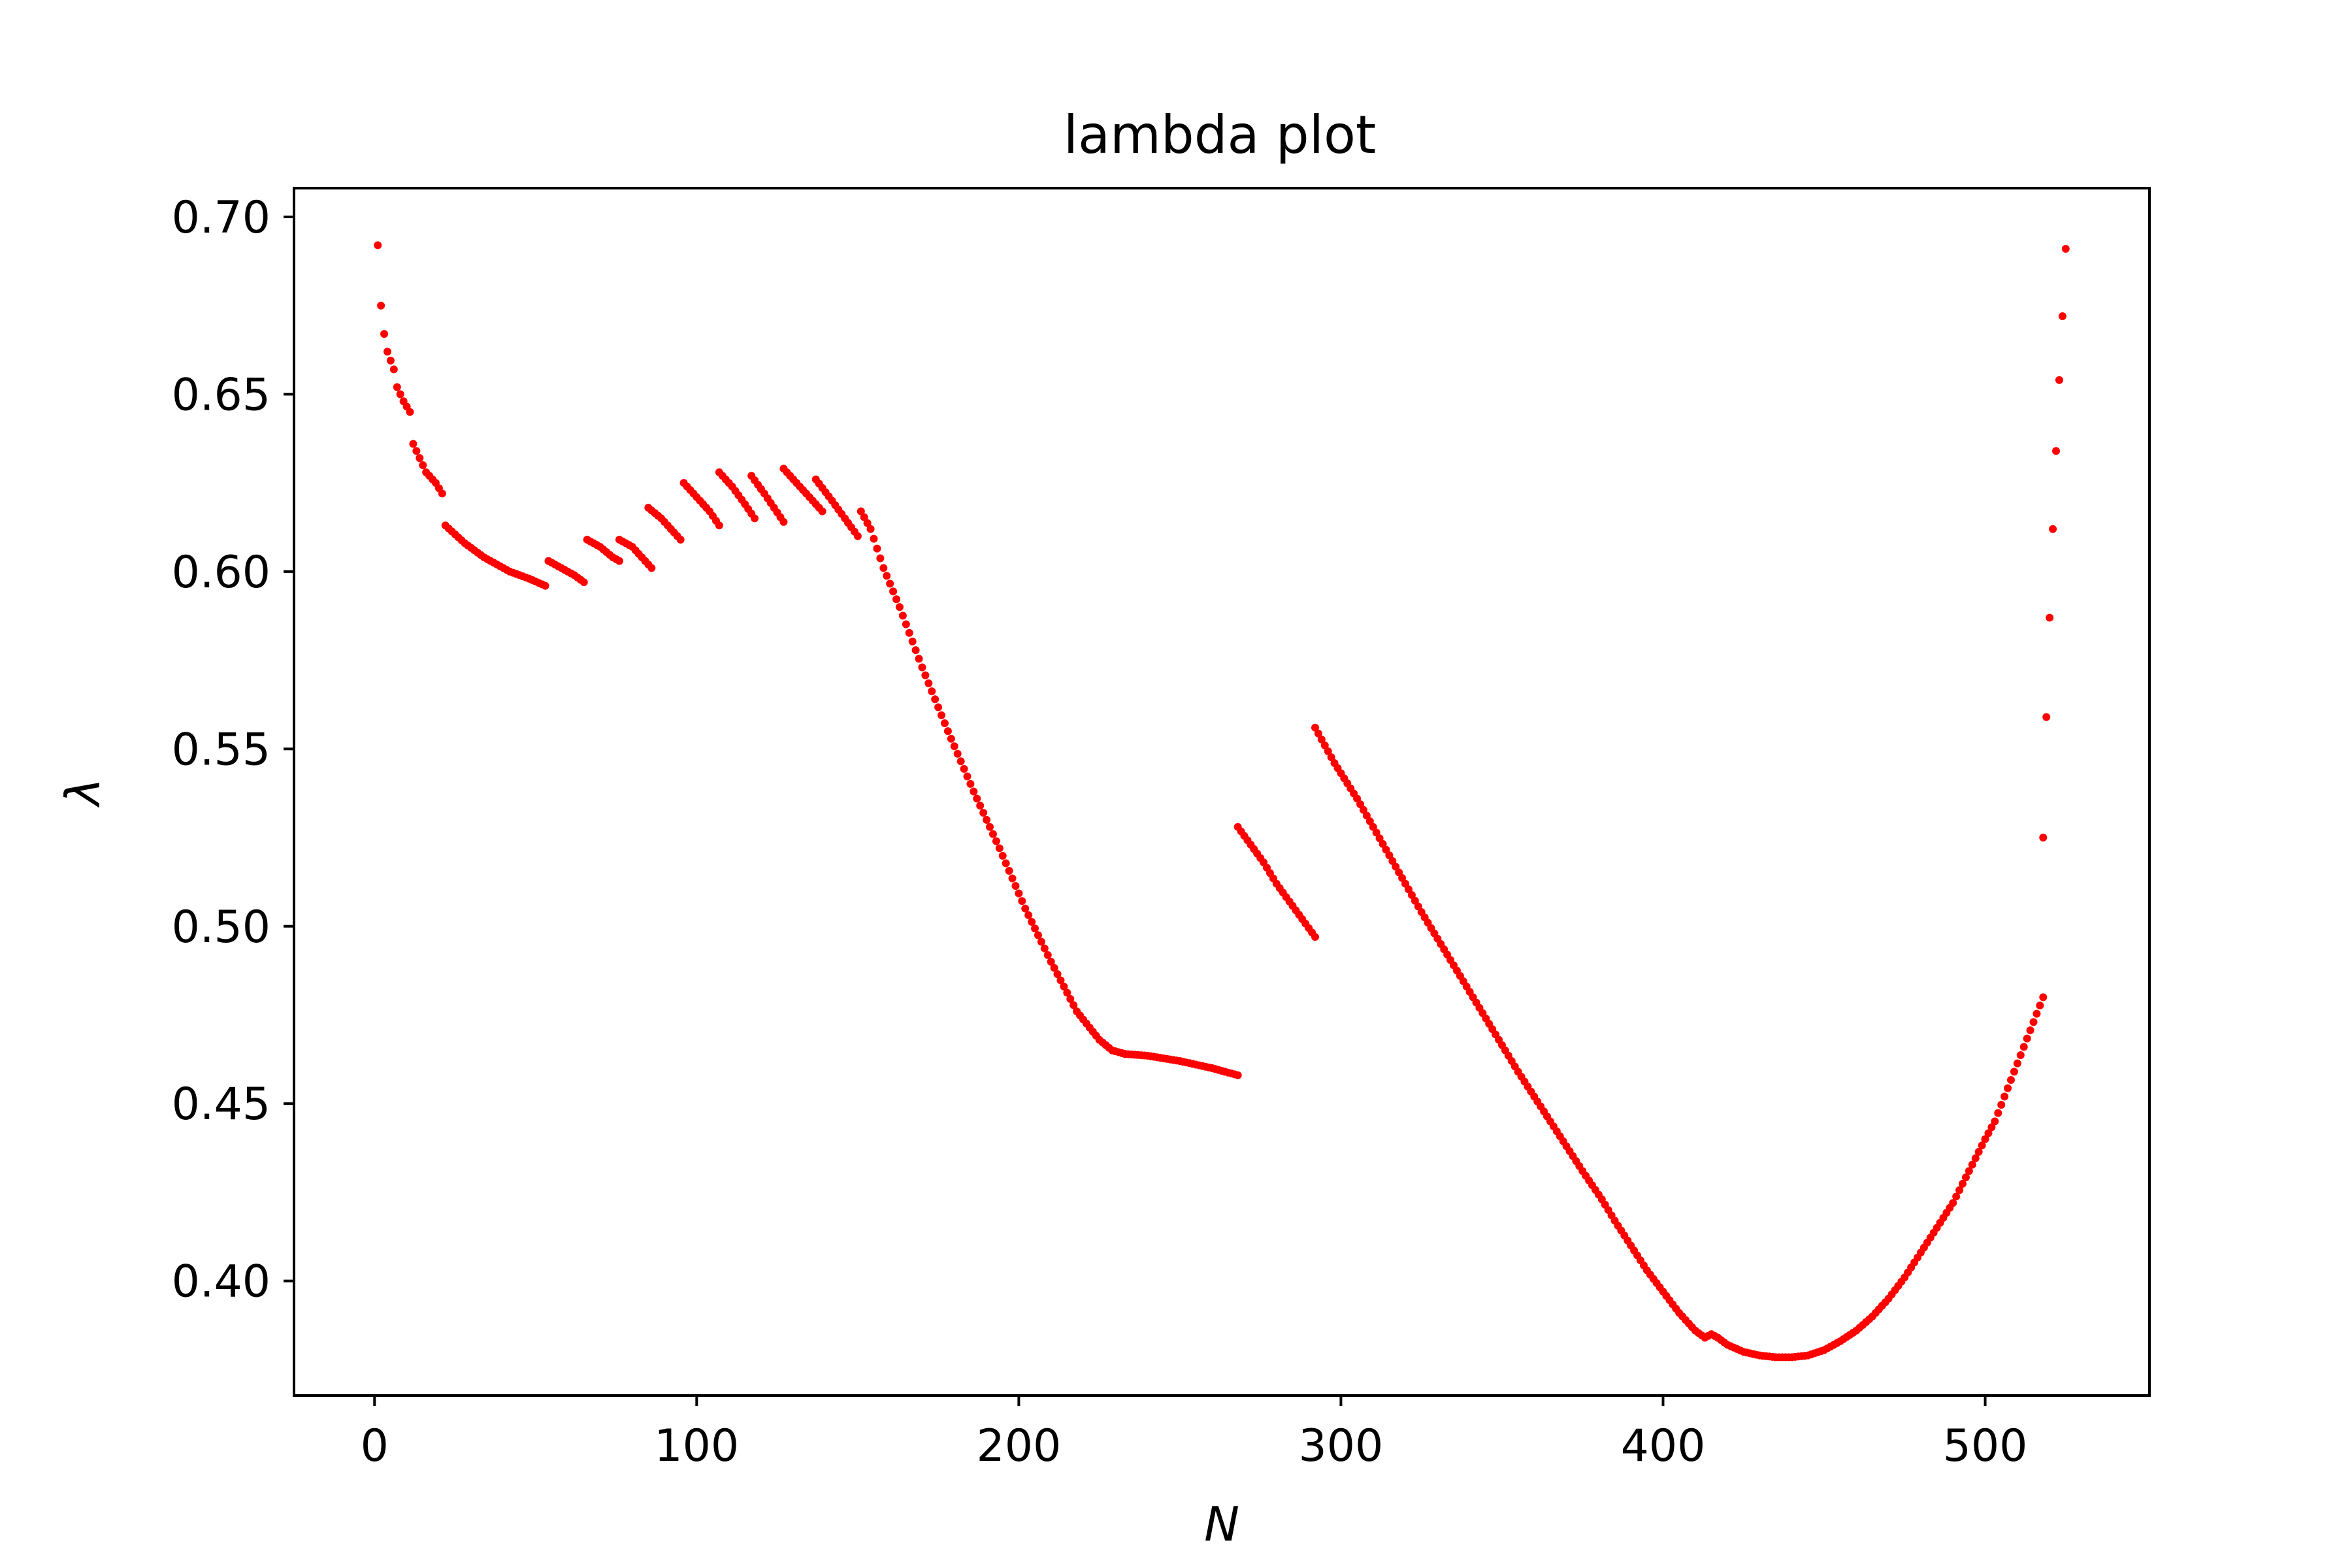 Image resolution: width=2352 pixels, height=1568 pixels. I want to click on y-tick-label: 0.40, so click(221, 1282).